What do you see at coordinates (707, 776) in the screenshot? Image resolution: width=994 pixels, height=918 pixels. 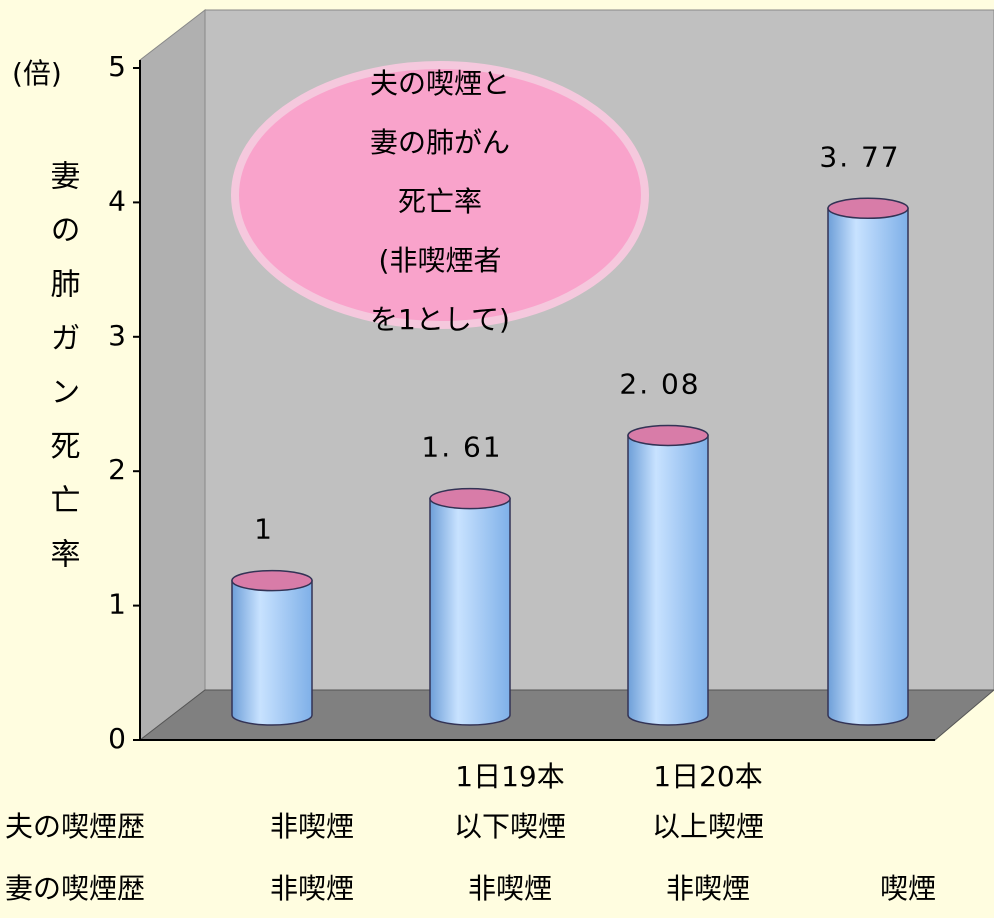 I see `x-tick-label: 1日20本` at bounding box center [707, 776].